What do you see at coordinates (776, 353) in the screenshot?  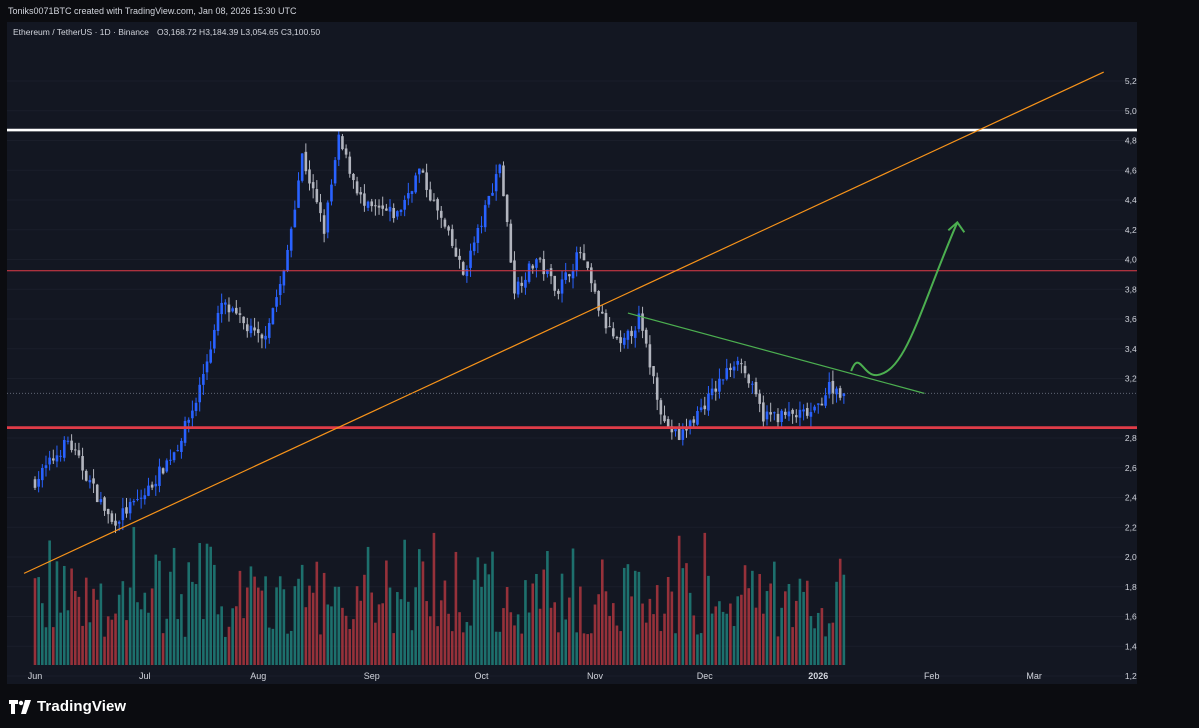 I see `descending-trendline` at bounding box center [776, 353].